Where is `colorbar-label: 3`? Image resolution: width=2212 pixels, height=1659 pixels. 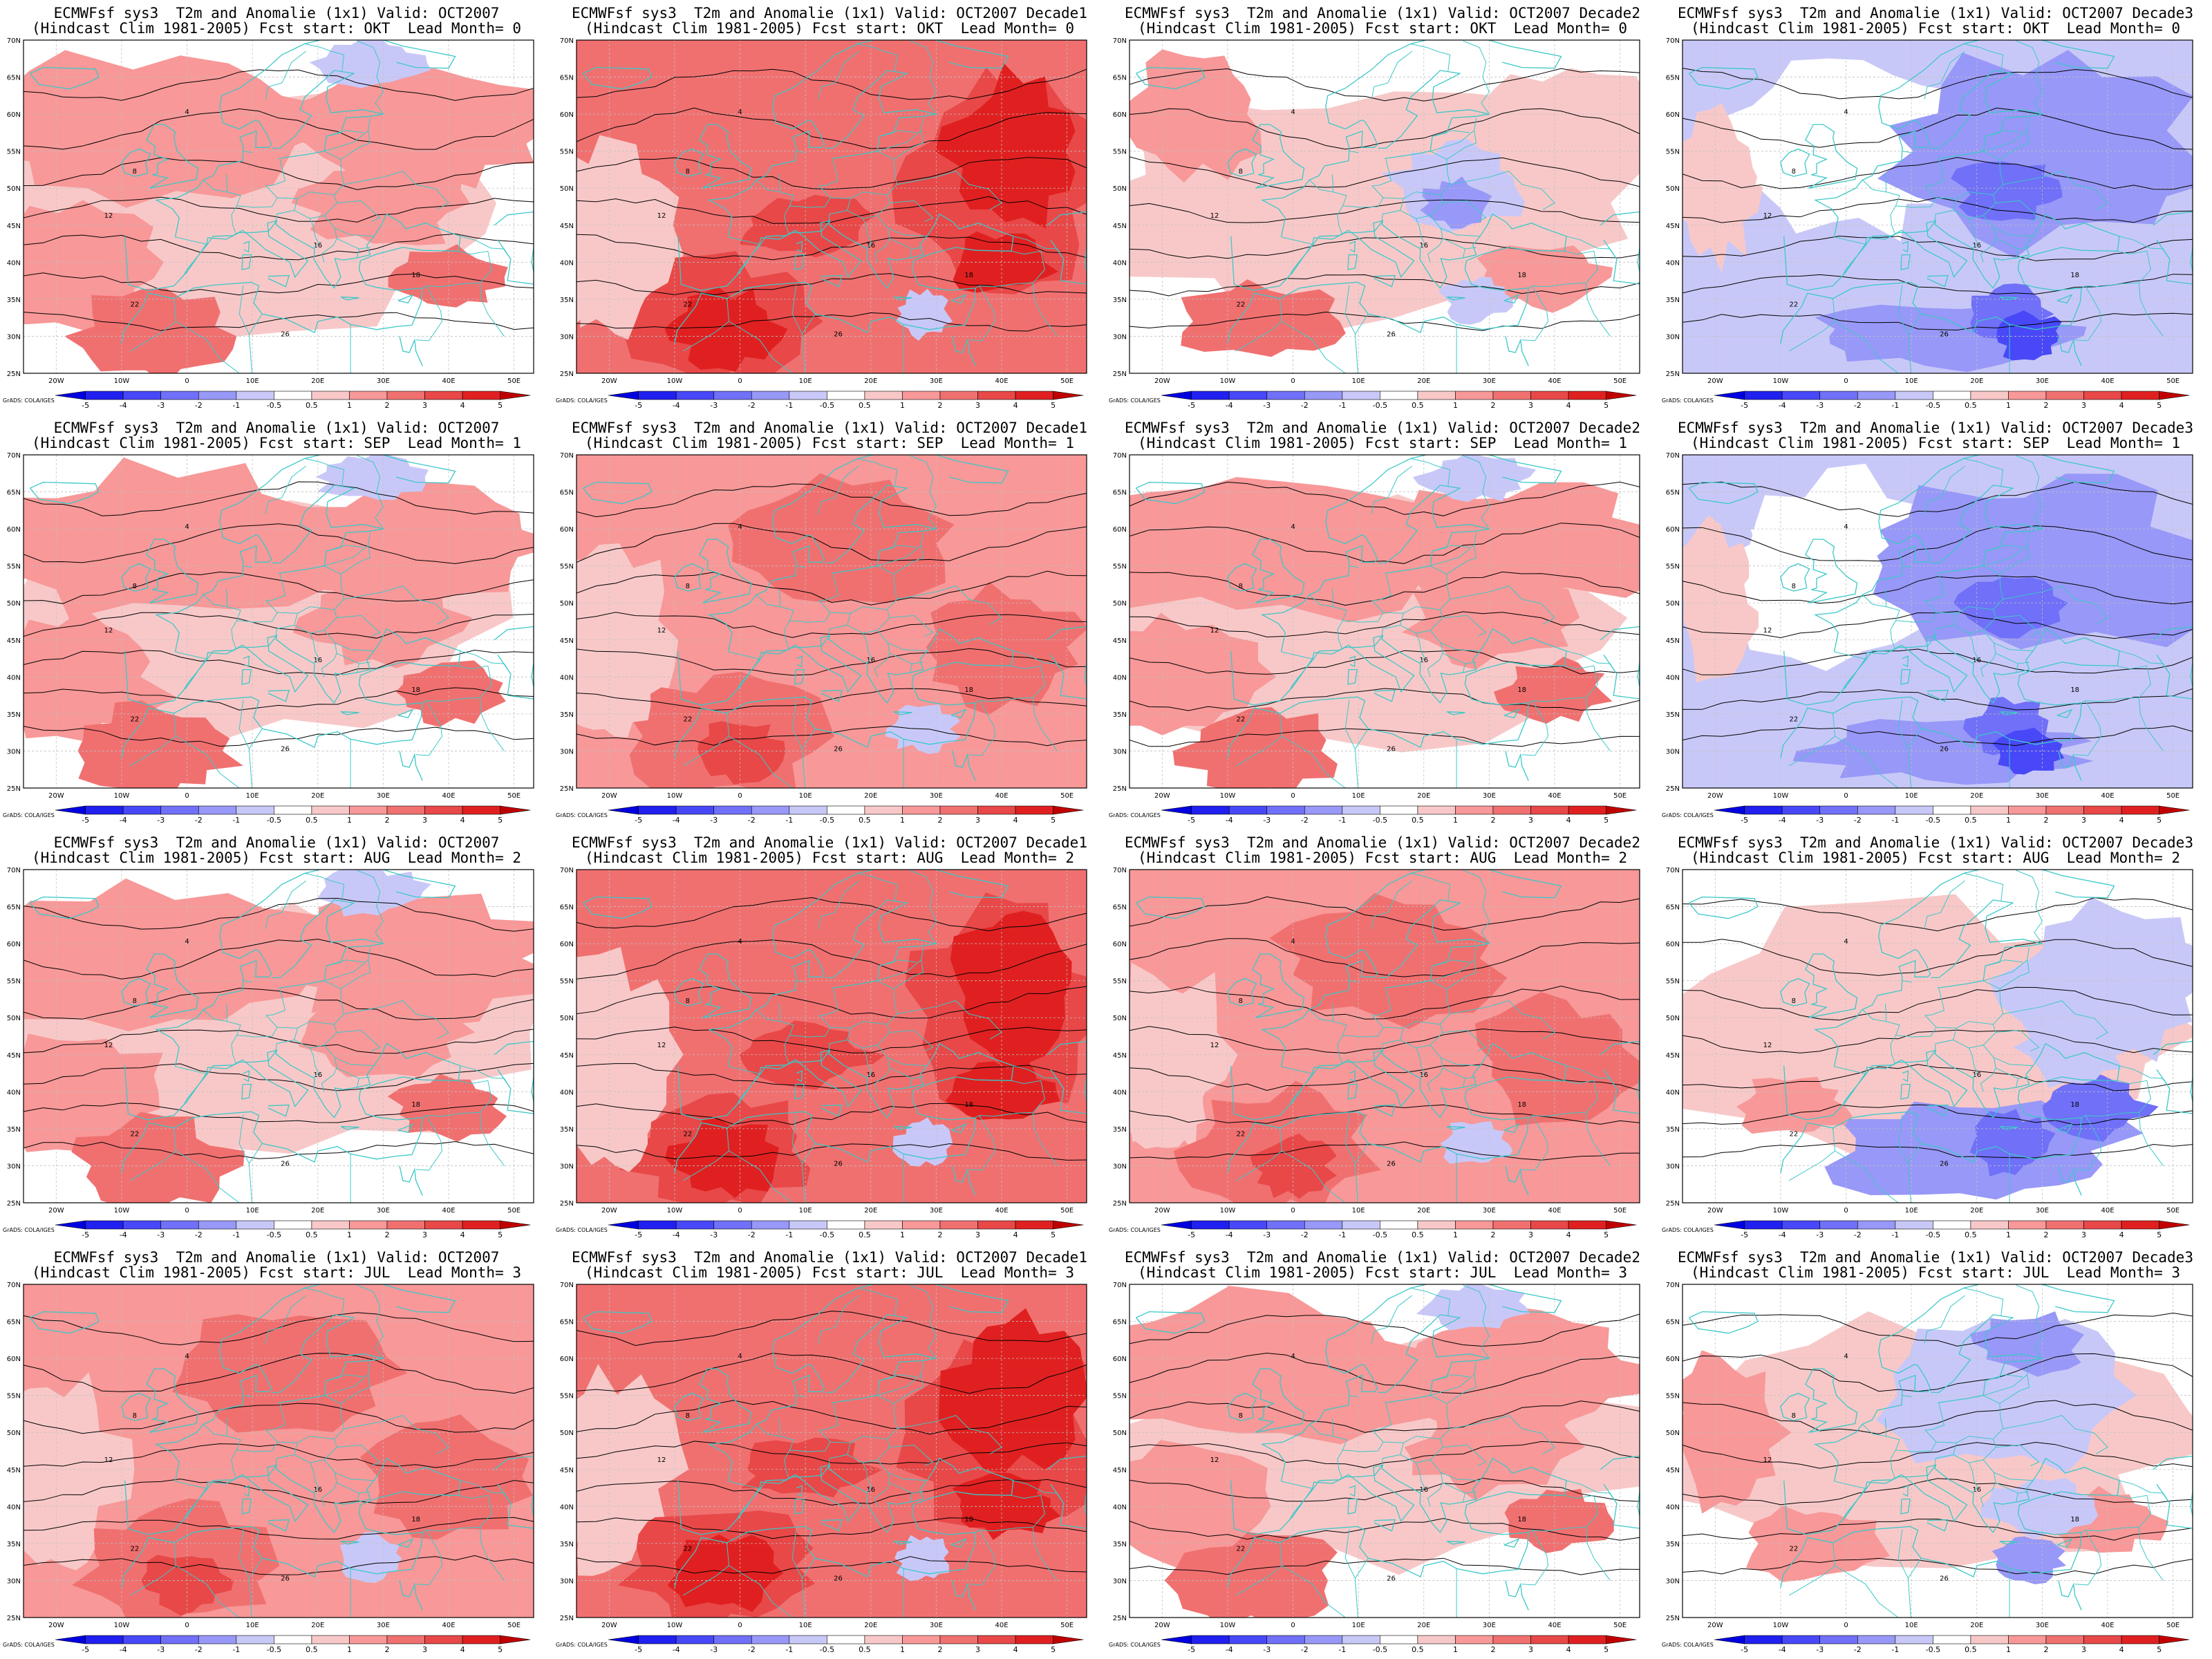
colorbar-label: 3 is located at coordinates (2083, 1234).